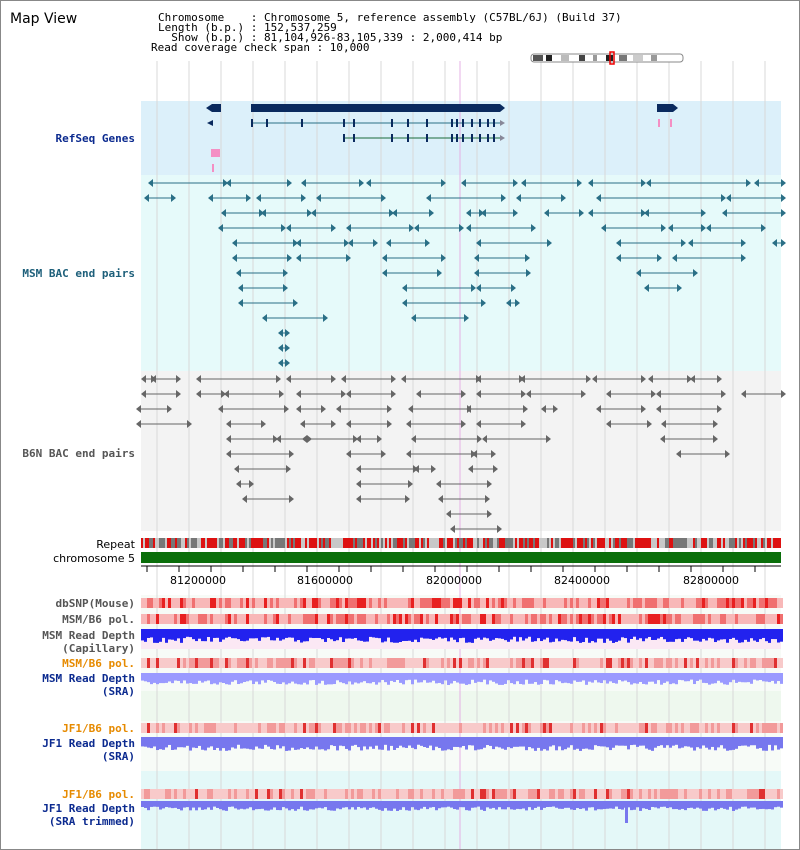 This screenshot has height=850, width=800. What do you see at coordinates (95, 603) in the screenshot?
I see `track-label-dbsnp: dbSNP(Mouse)` at bounding box center [95, 603].